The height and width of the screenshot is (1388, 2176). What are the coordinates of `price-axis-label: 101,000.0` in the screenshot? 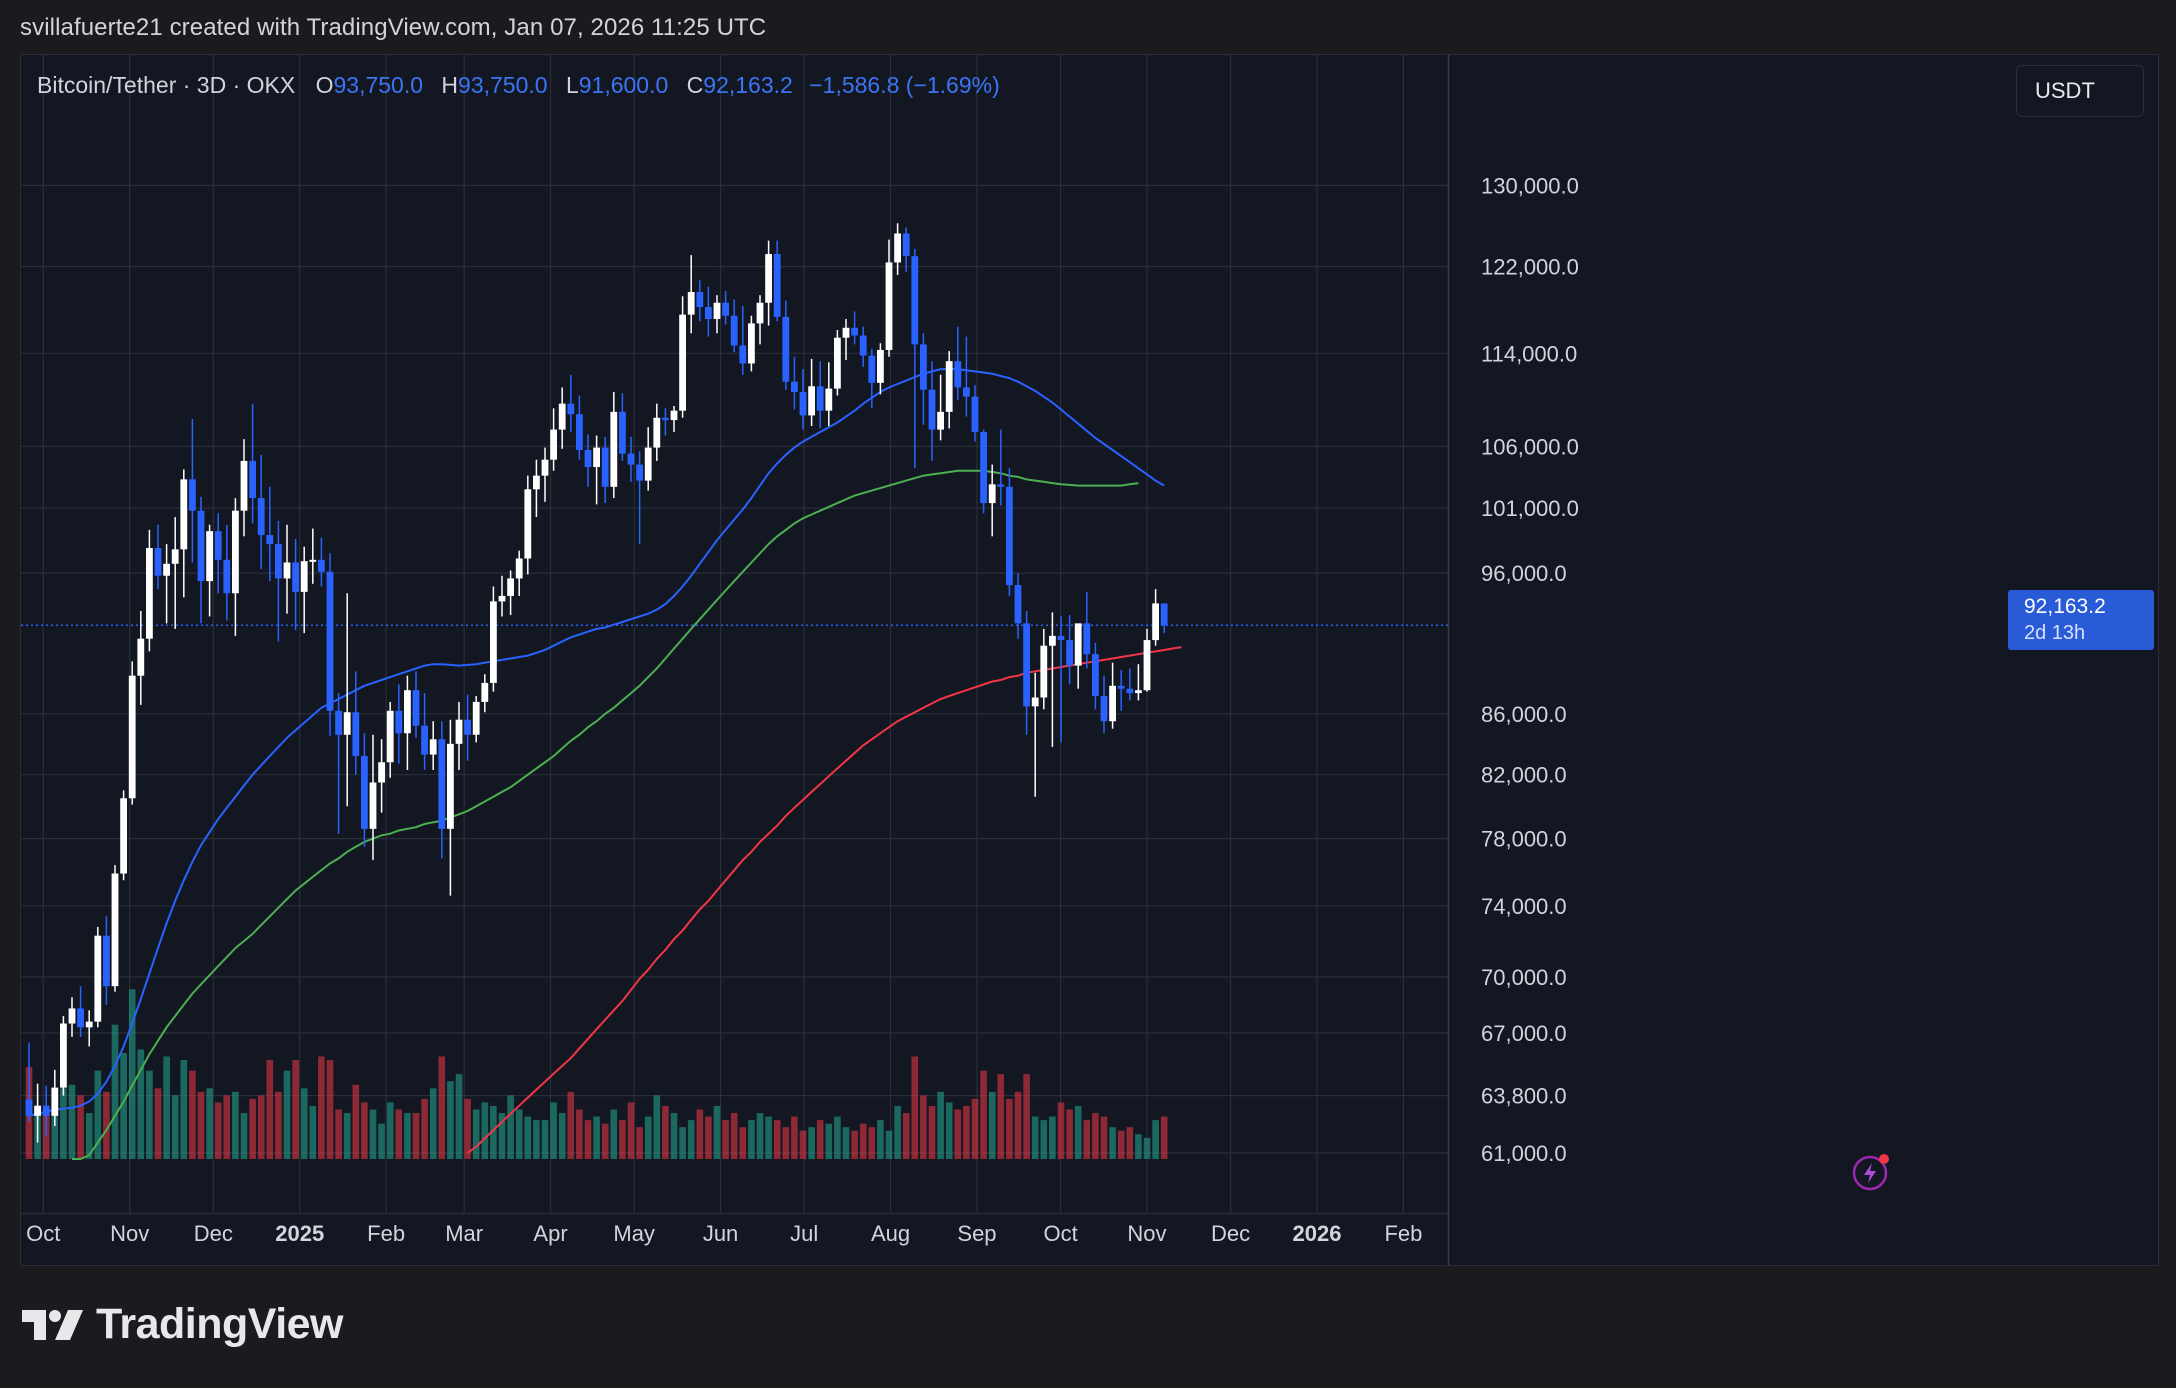 It's located at (1530, 508).